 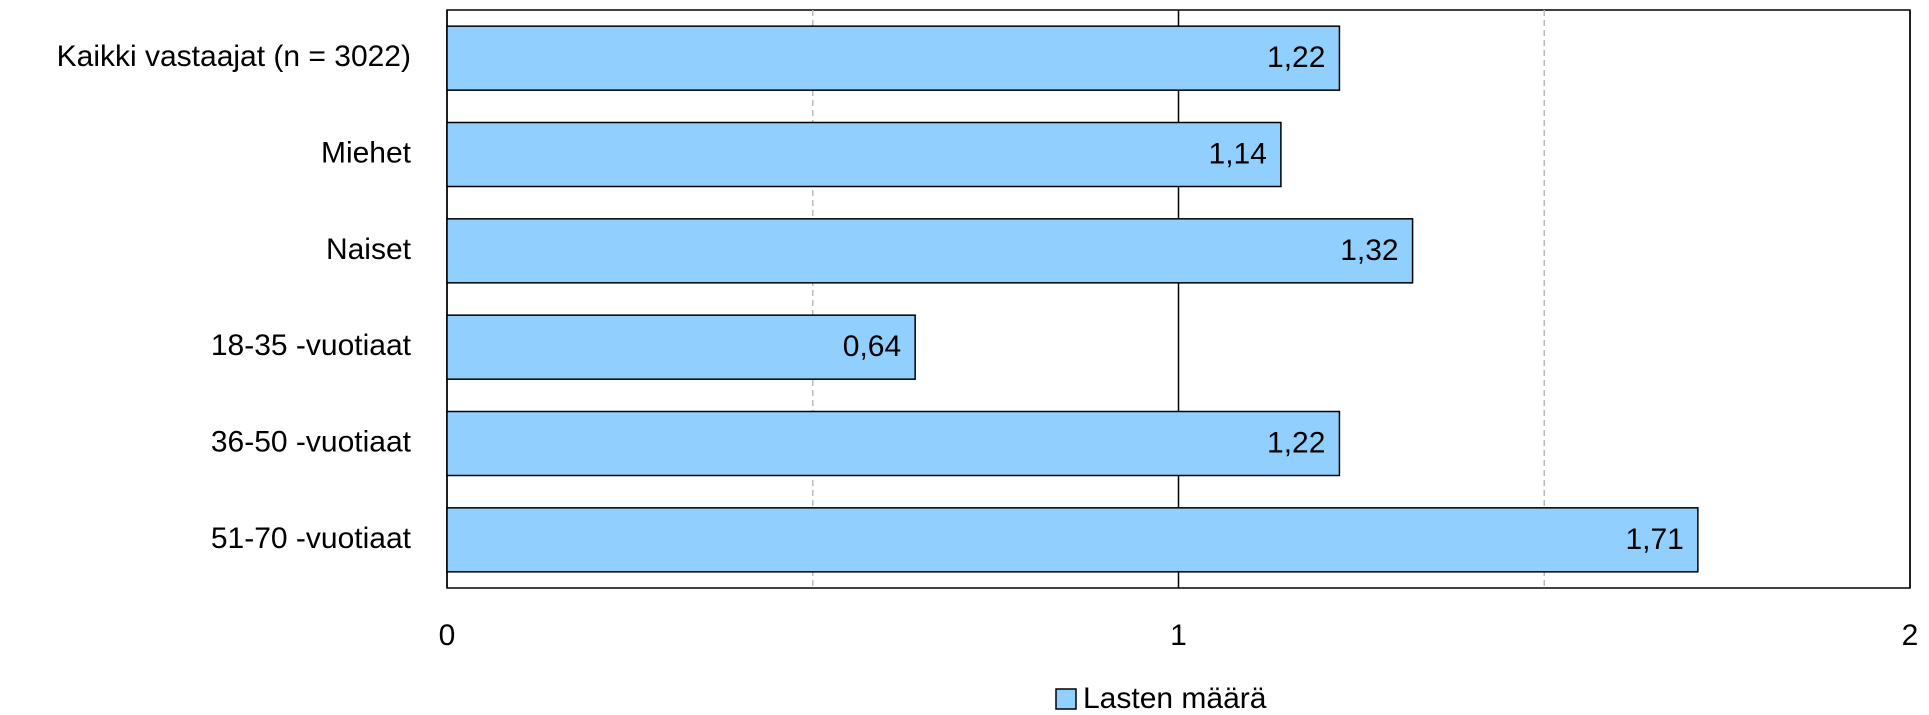 What do you see at coordinates (447, 635) in the screenshot?
I see `x-tick-label: 0` at bounding box center [447, 635].